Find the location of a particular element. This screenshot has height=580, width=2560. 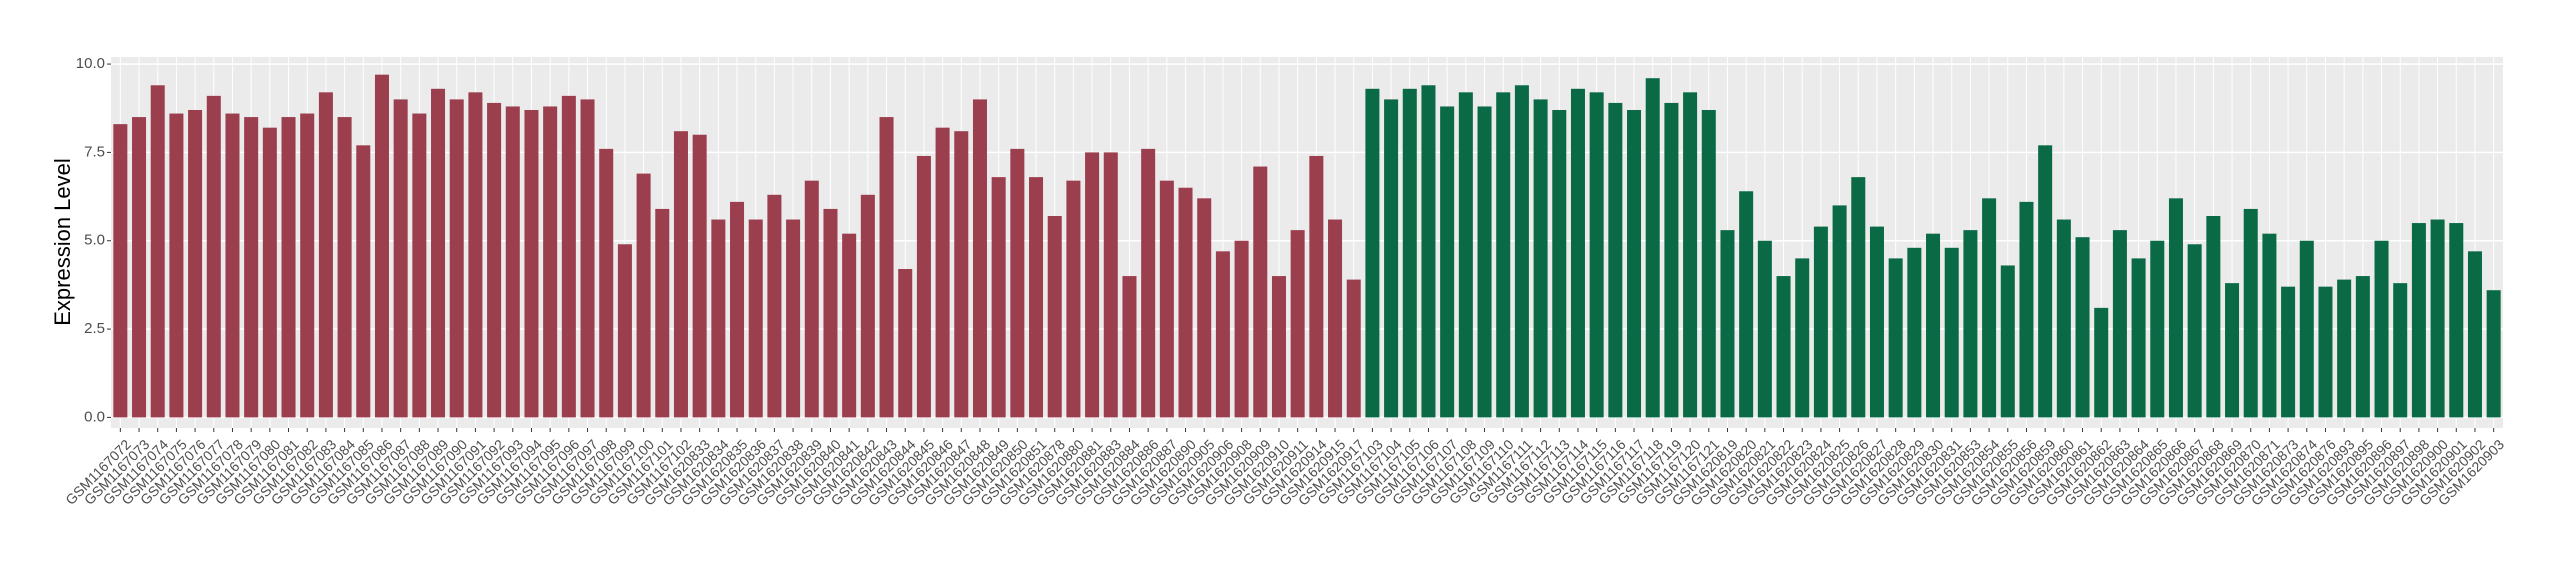

y-axis-title: Expression Level is located at coordinates (62, 242).